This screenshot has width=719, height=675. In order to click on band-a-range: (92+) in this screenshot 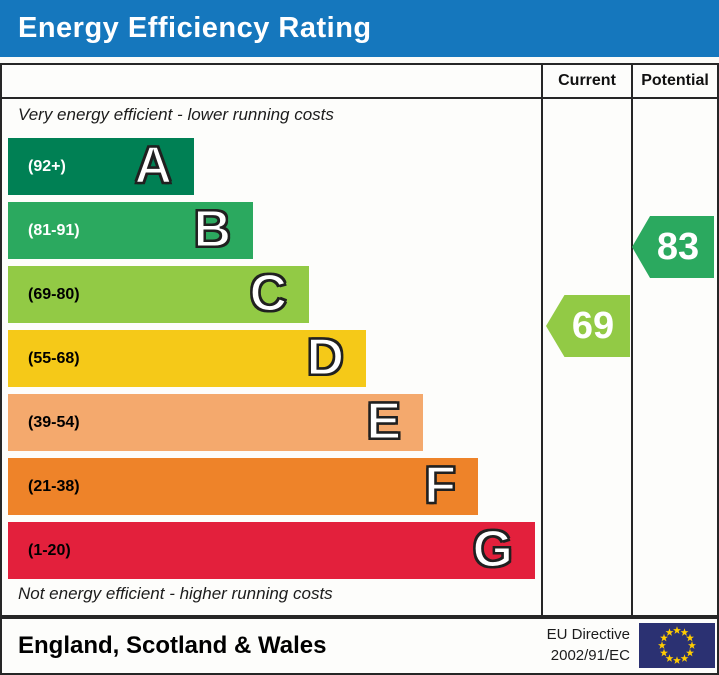, I will do `click(47, 166)`.